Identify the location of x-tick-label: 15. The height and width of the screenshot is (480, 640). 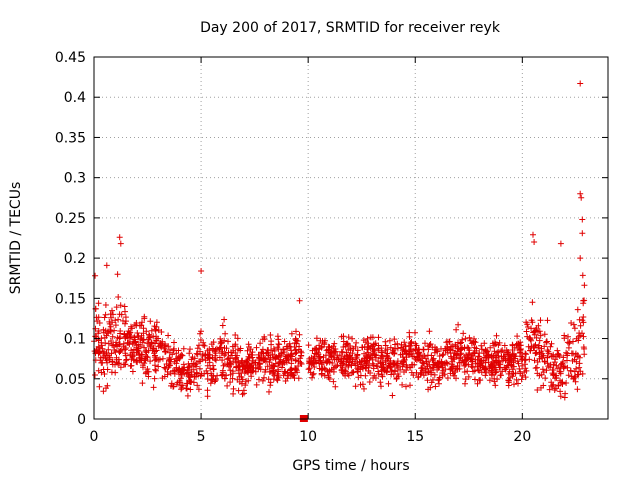
(415, 437).